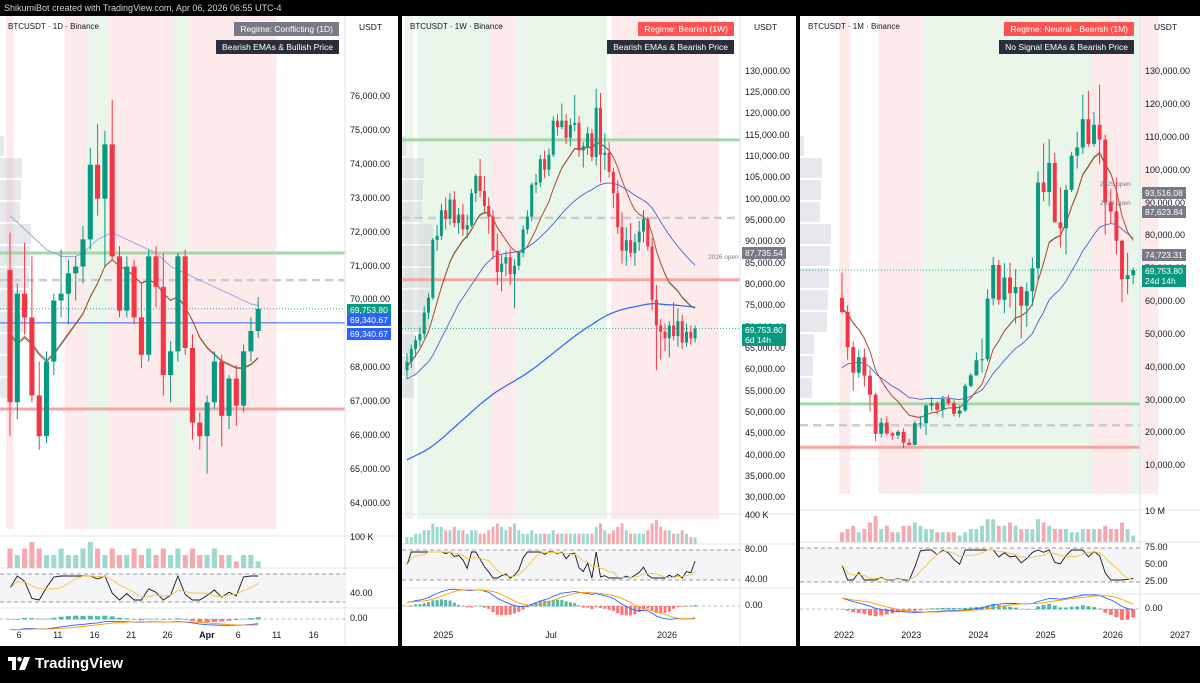 This screenshot has height=683, width=1200. Describe the element at coordinates (65, 663) in the screenshot. I see `tradingview-logo: TradingView` at that location.